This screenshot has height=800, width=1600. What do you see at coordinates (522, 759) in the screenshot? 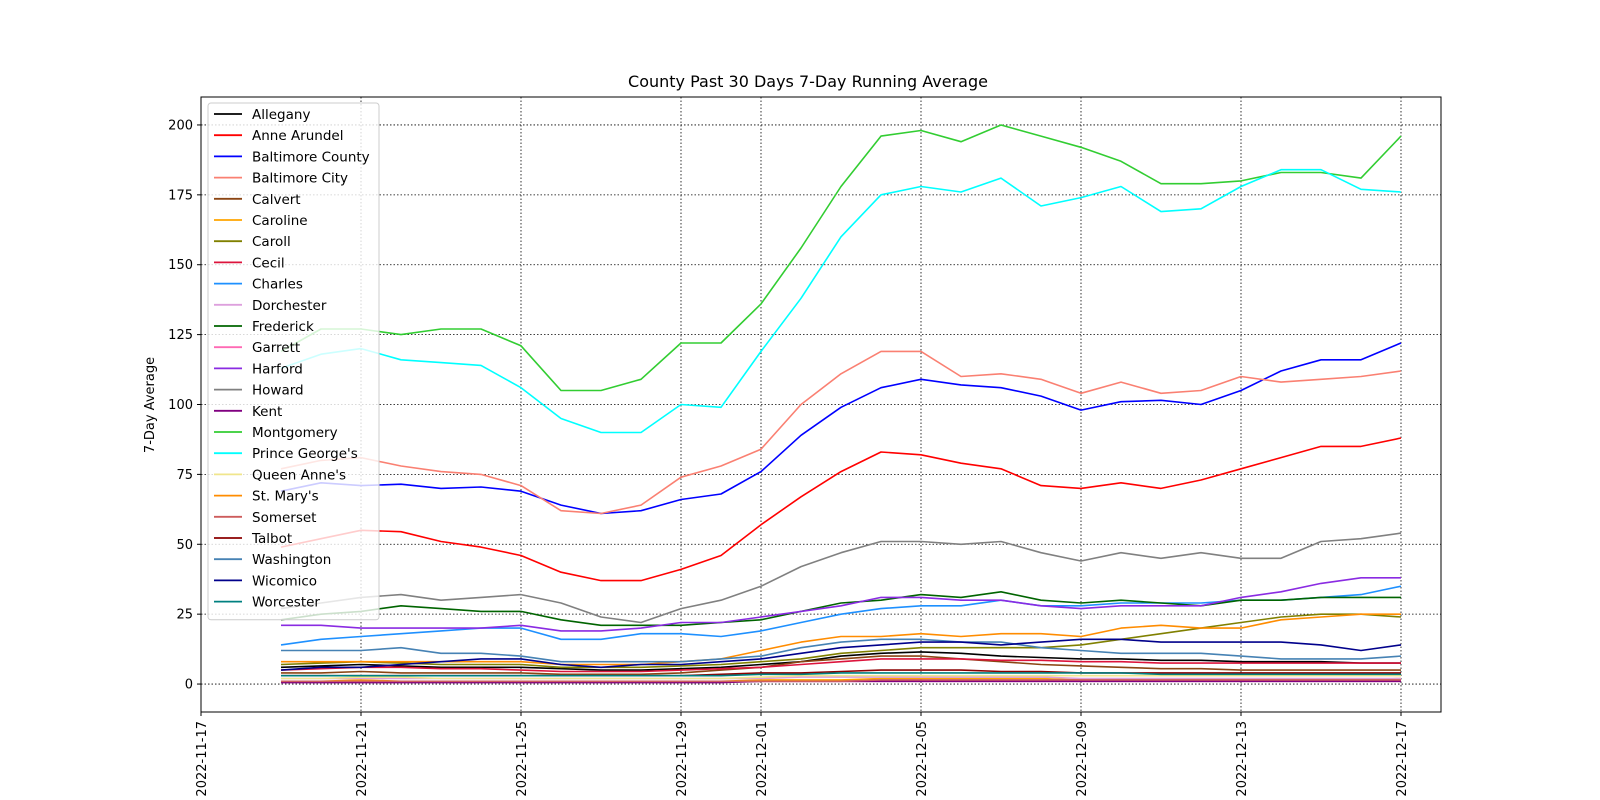
I see `x-tick-label: 2022-11-25` at bounding box center [522, 759].